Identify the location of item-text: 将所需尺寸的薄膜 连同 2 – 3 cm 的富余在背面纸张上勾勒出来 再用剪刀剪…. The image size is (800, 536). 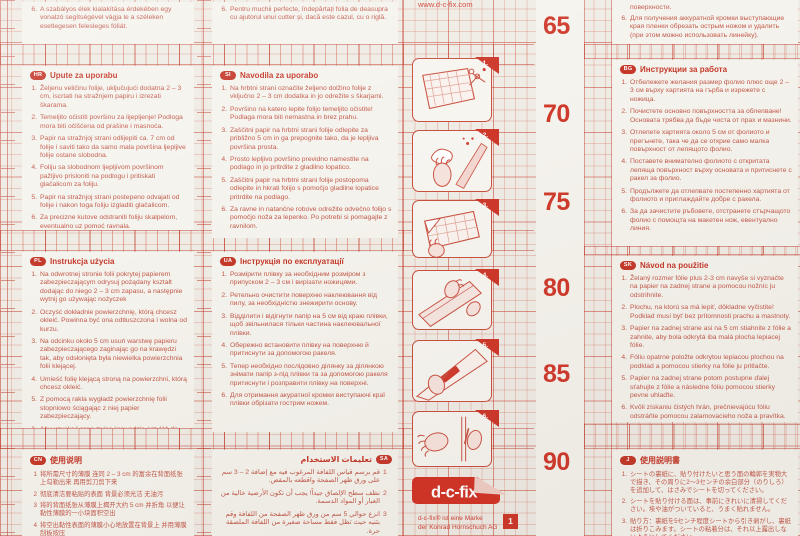
(111, 478).